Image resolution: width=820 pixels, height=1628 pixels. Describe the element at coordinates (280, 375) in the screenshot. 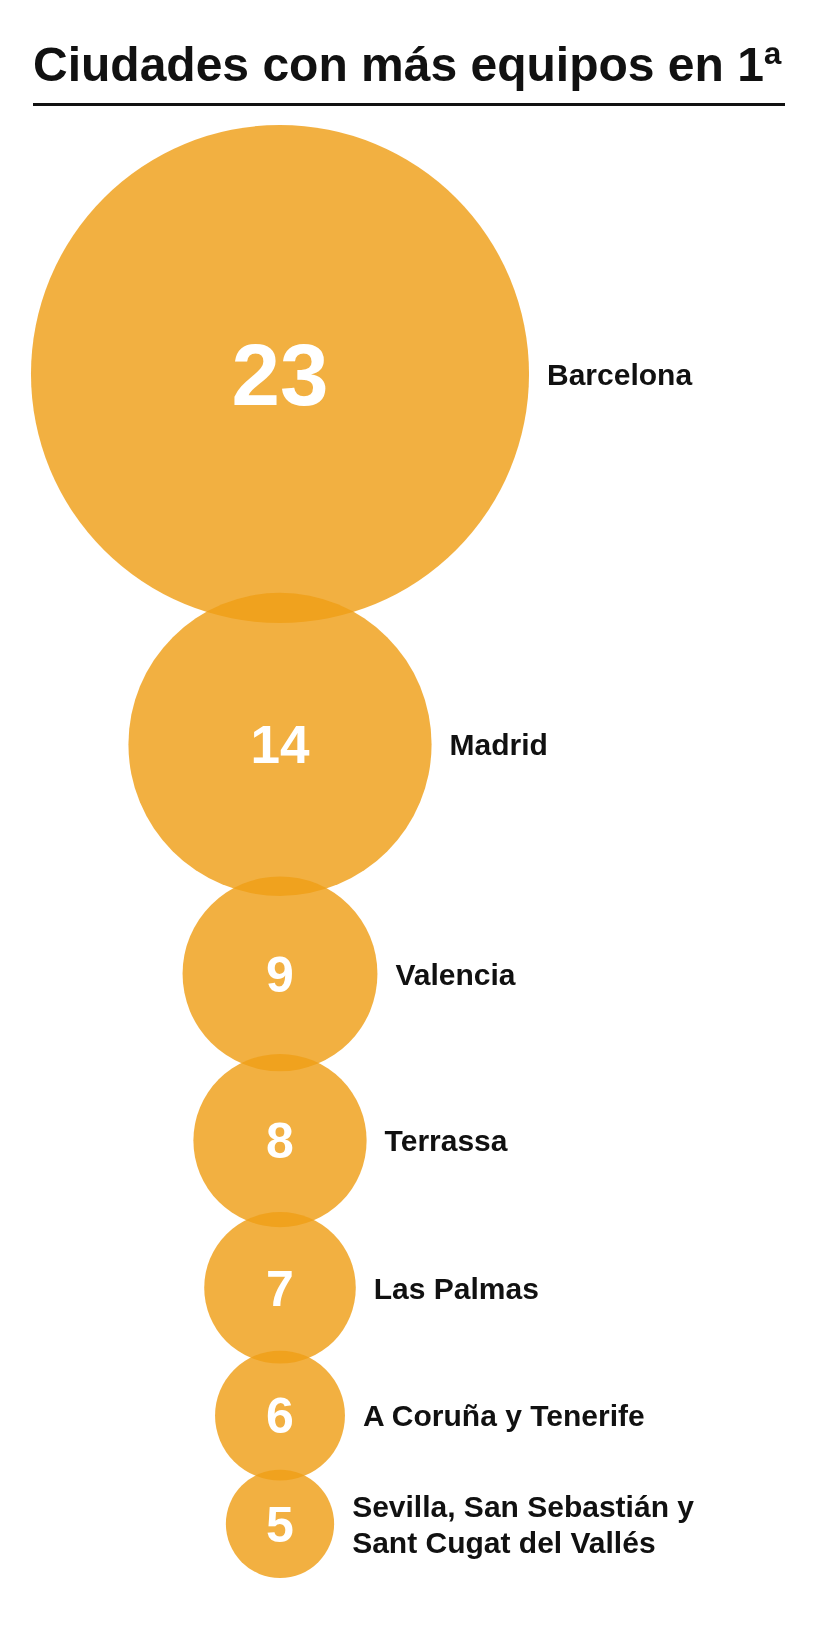

I see `data-label: 23` at that location.